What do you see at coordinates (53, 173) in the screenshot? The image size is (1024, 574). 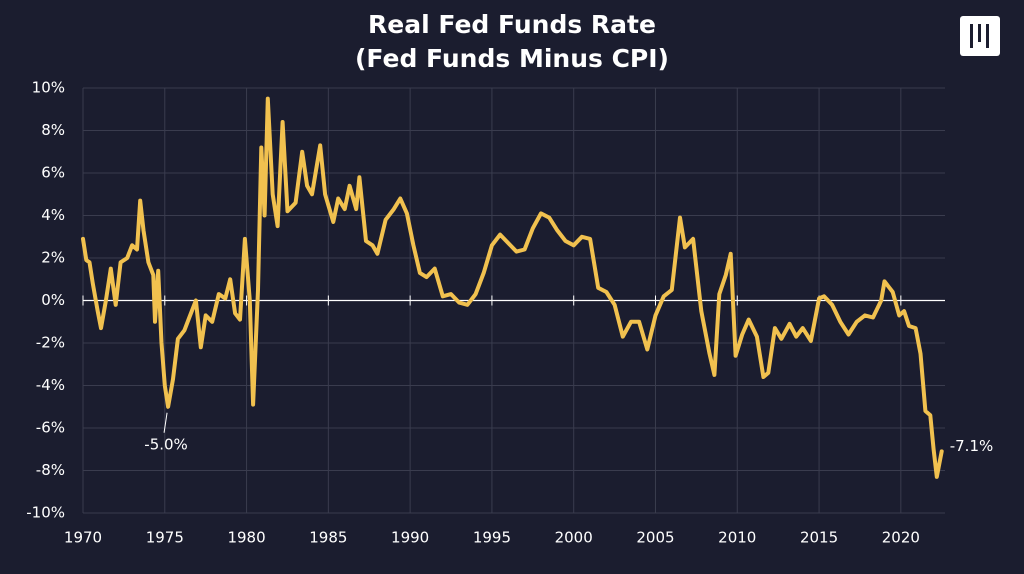 I see `y-tick-label: 6%` at bounding box center [53, 173].